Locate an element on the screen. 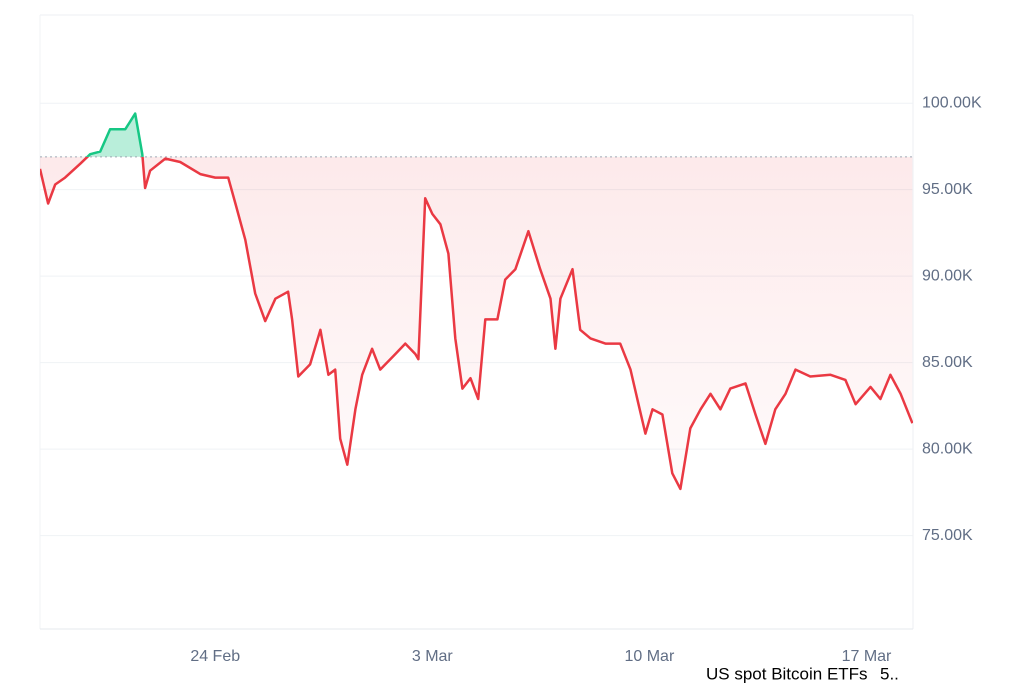 Image resolution: width=1024 pixels, height=683 pixels. x-tick-label: 17 Mar is located at coordinates (867, 656).